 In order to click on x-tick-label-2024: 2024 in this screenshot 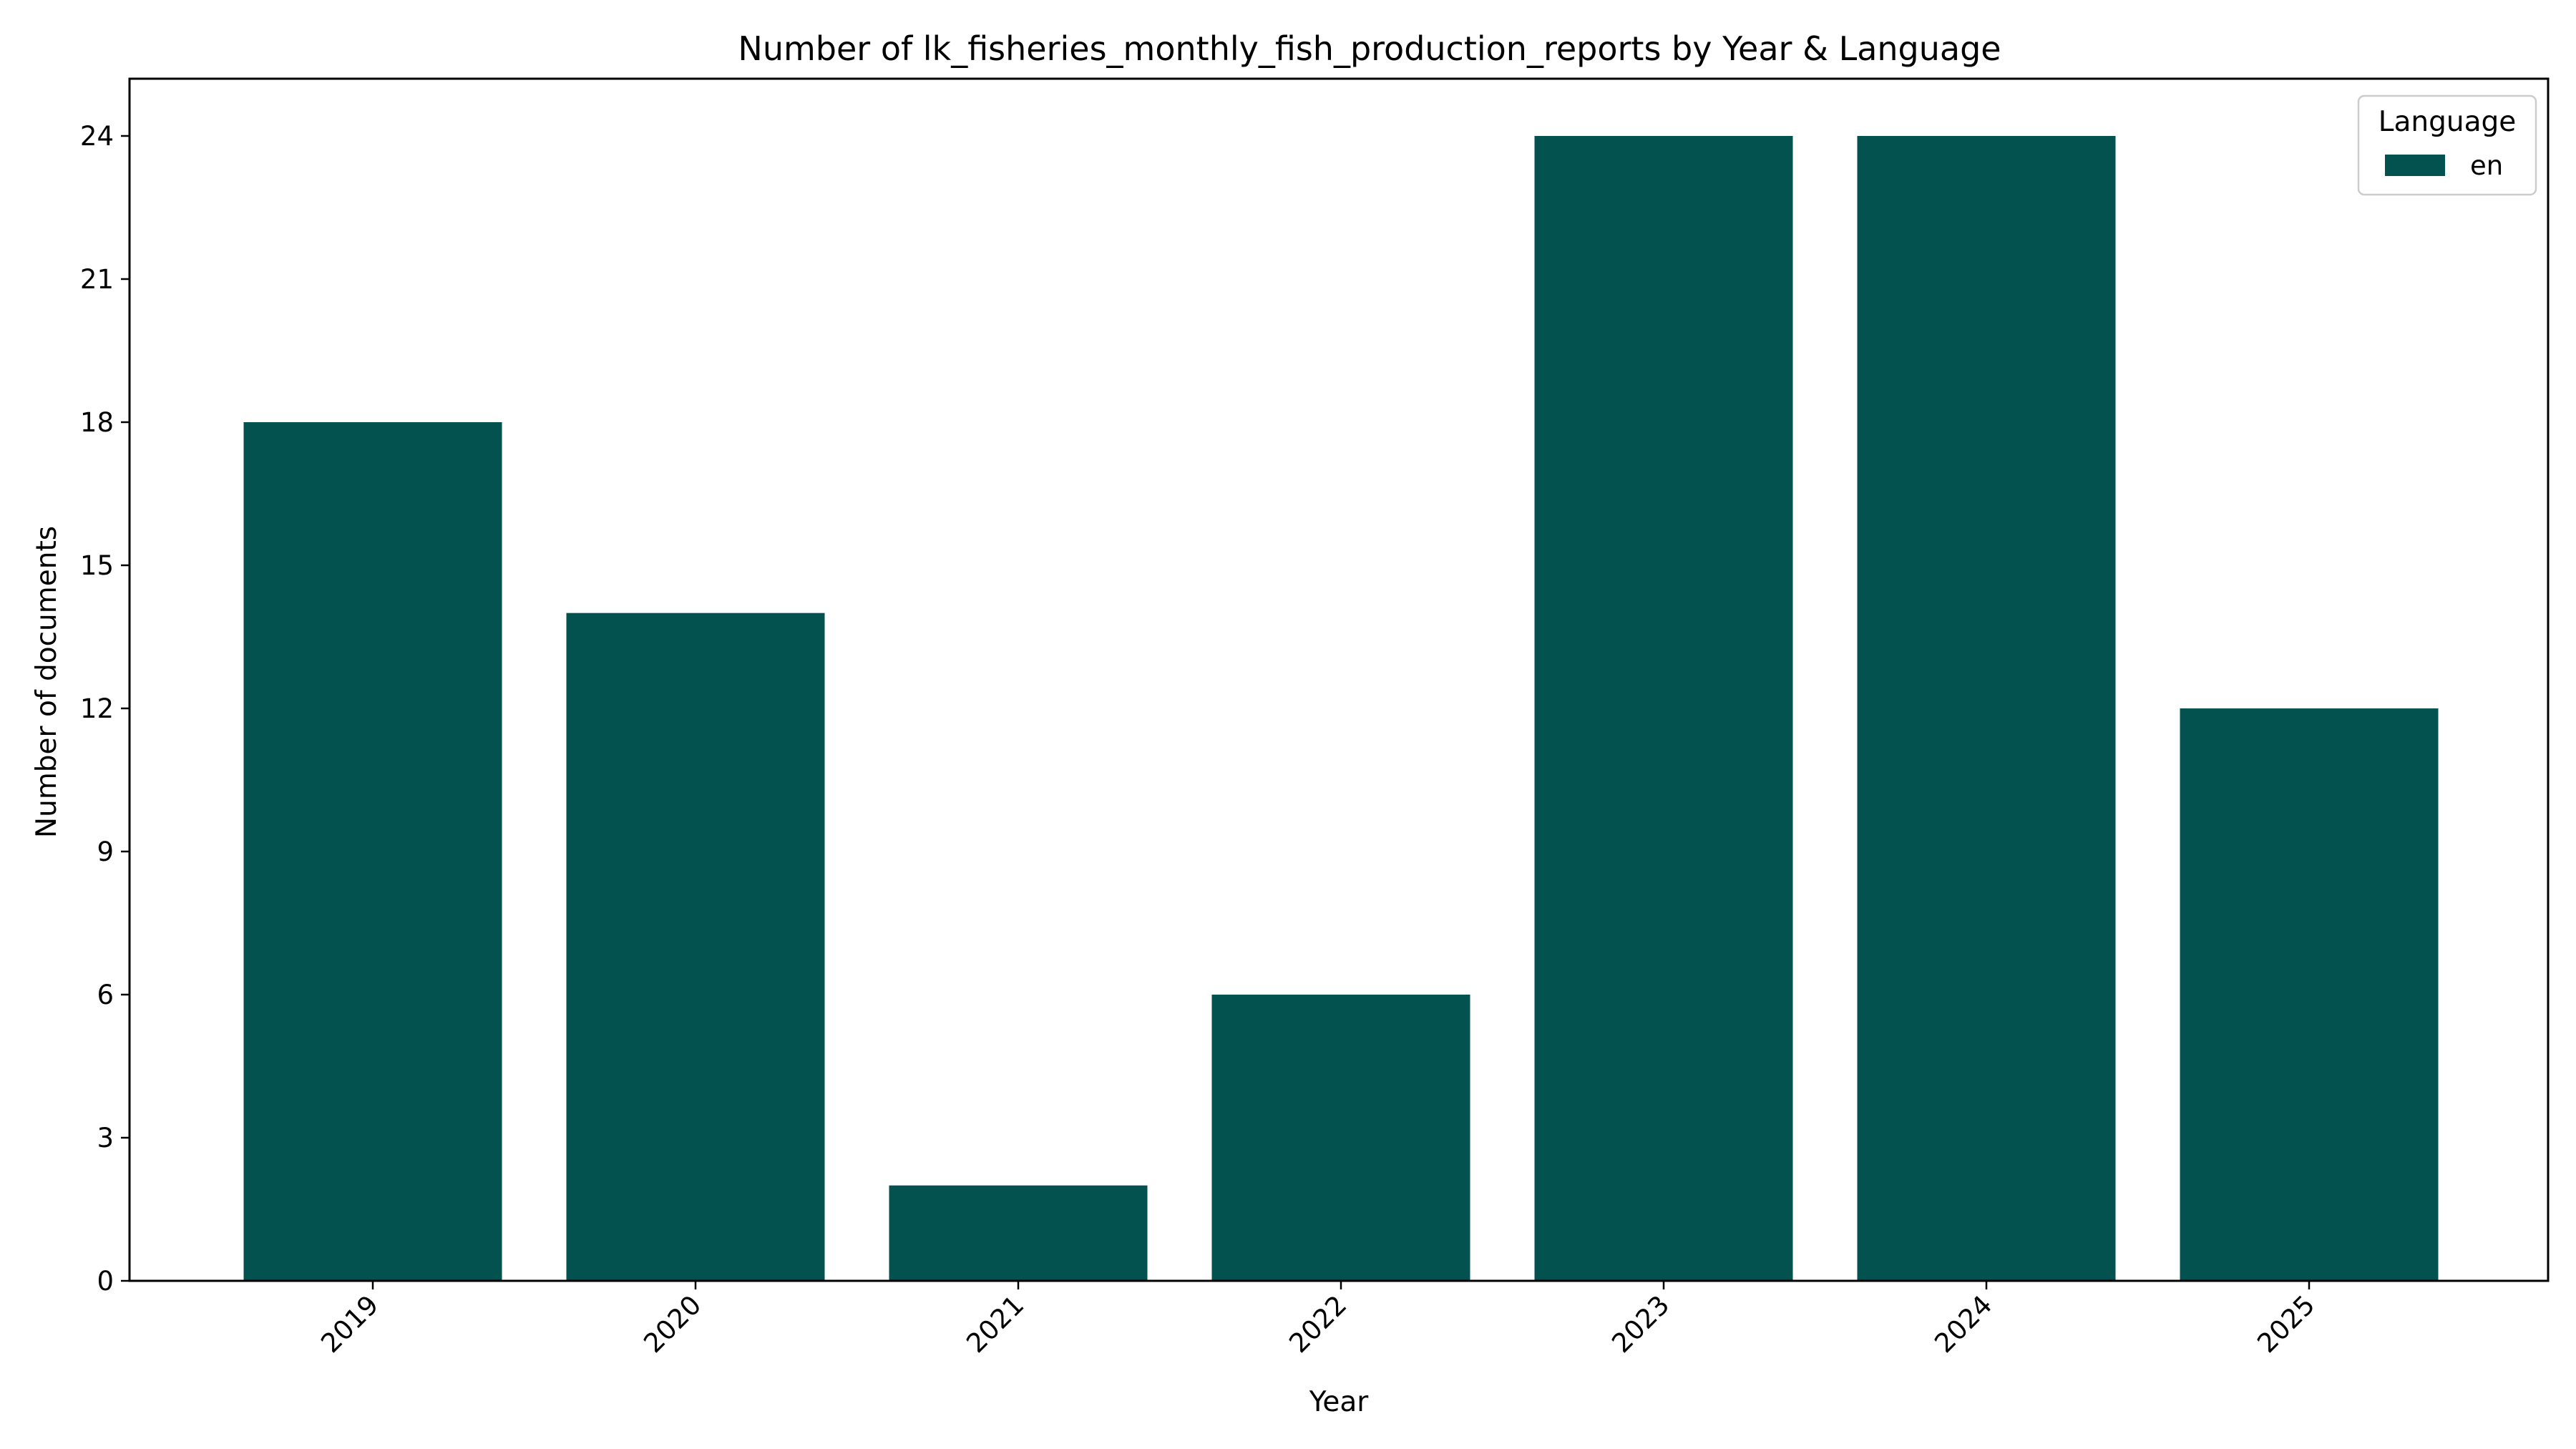, I will do `click(1963, 1324)`.